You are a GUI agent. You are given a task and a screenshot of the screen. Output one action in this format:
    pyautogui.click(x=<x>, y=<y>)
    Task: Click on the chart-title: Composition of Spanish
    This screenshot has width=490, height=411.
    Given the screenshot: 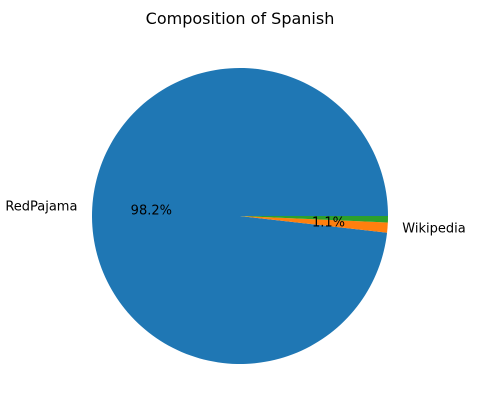 What is the action you would take?
    pyautogui.click(x=240, y=18)
    